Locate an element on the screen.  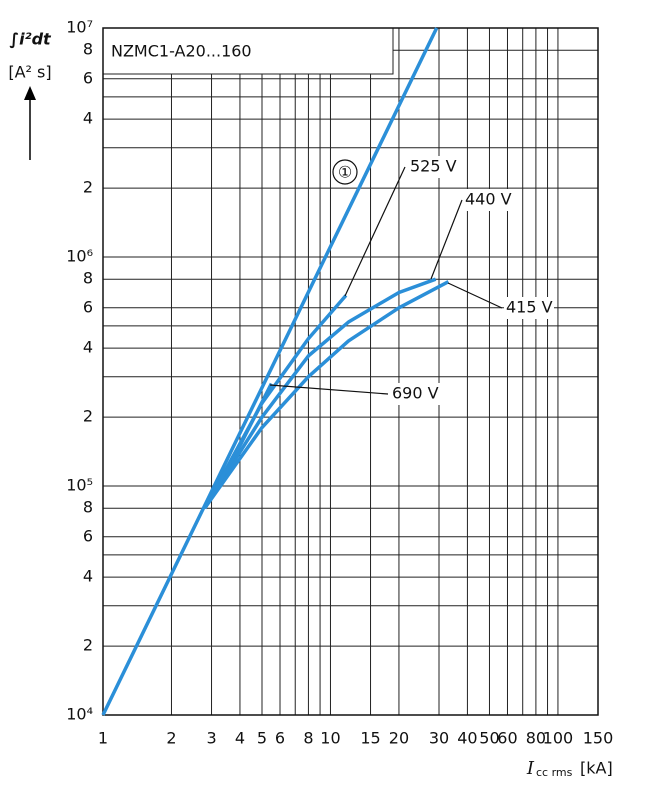
series-label: ① is located at coordinates (345, 172).